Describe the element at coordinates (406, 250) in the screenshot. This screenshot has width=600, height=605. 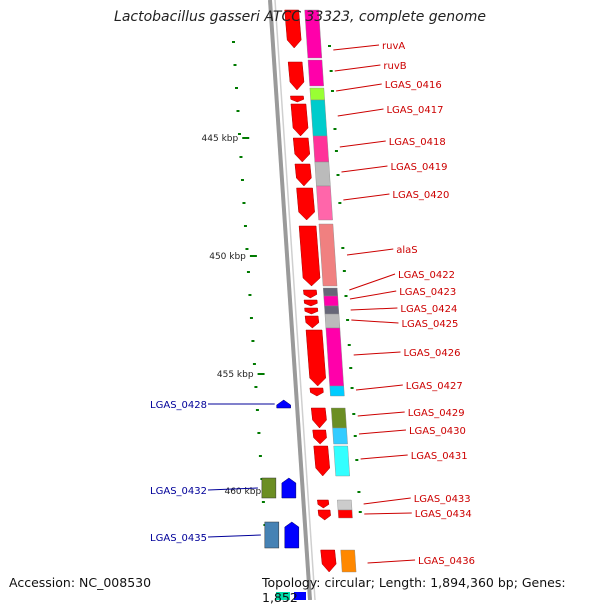
I see `forward-gene-label: alaS` at that location.